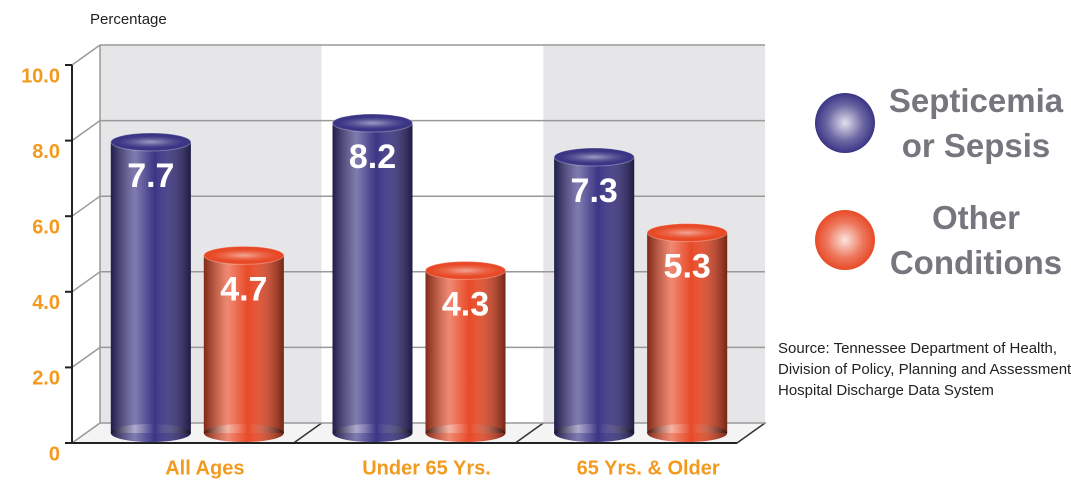 Image resolution: width=1071 pixels, height=480 pixels. Describe the element at coordinates (372, 157) in the screenshot. I see `value-label: 8.2` at that location.